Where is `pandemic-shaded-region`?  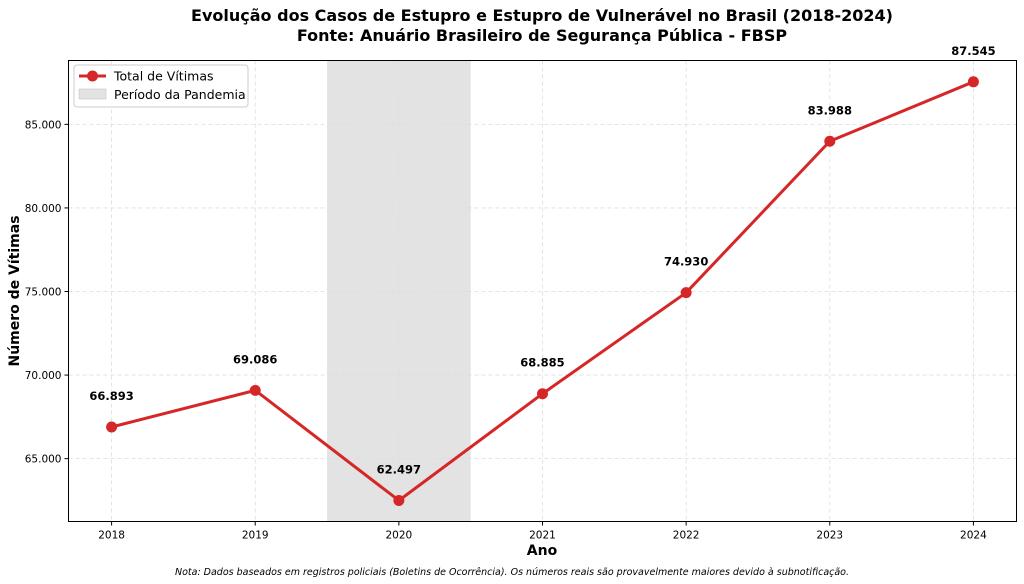
pandemic-shaded-region is located at coordinates (399, 291).